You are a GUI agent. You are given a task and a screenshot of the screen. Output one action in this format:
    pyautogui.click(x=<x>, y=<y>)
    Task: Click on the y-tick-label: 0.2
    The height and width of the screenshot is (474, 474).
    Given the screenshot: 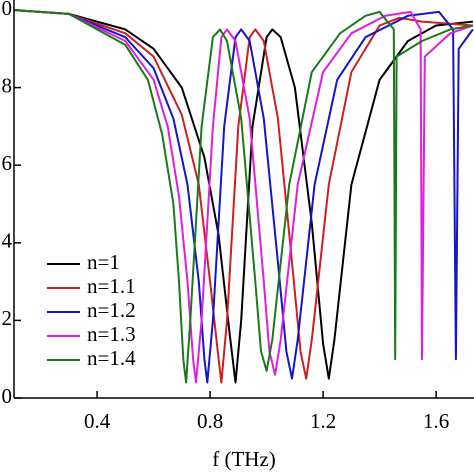 What is the action you would take?
    pyautogui.click(x=6, y=318)
    